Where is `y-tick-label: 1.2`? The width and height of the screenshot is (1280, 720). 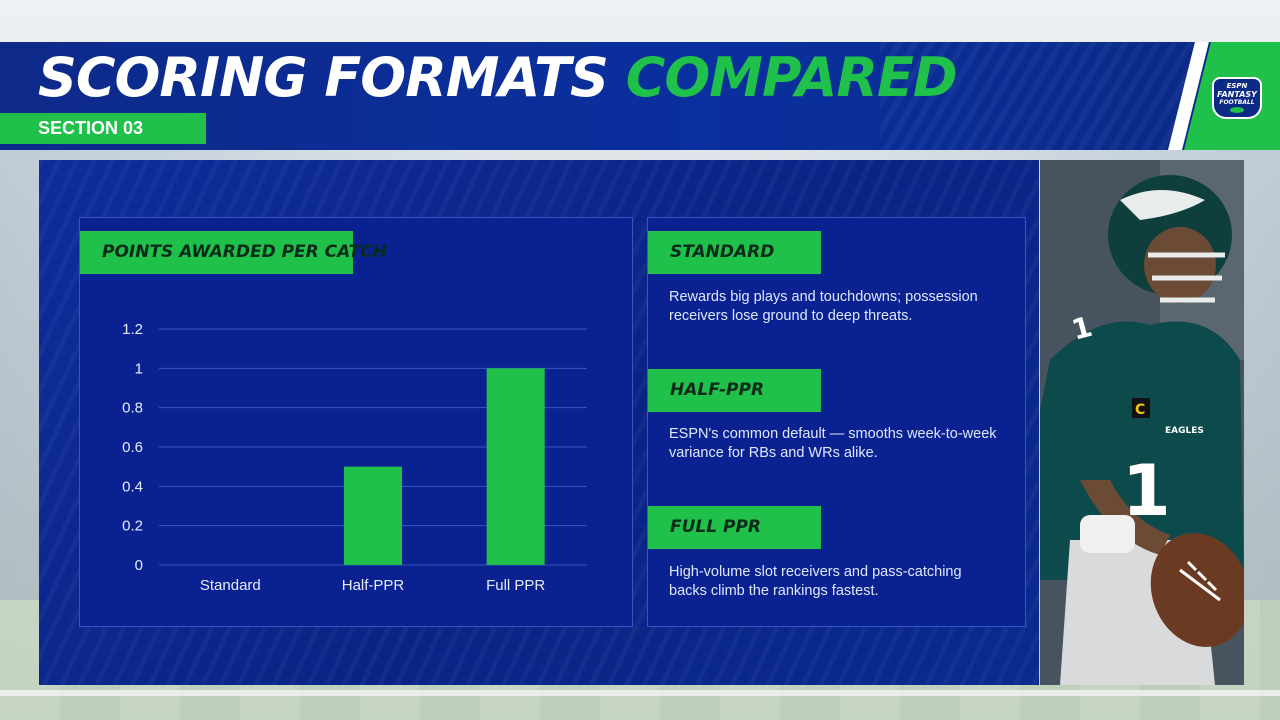 y-tick-label: 1.2 is located at coordinates (132, 329).